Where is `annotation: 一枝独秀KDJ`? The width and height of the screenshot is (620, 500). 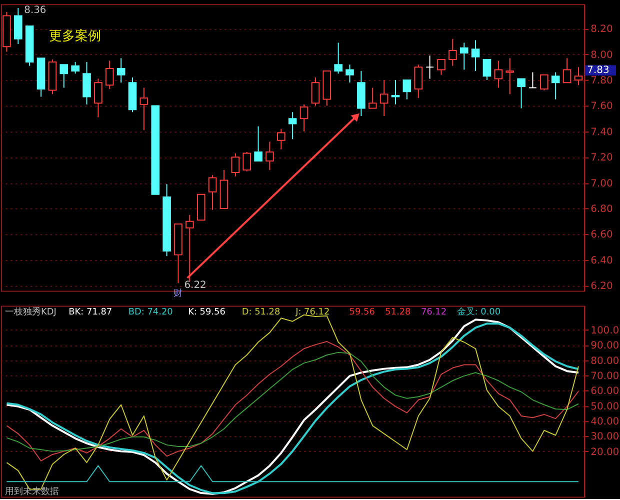
annotation: 一枝独秀KDJ is located at coordinates (30, 312).